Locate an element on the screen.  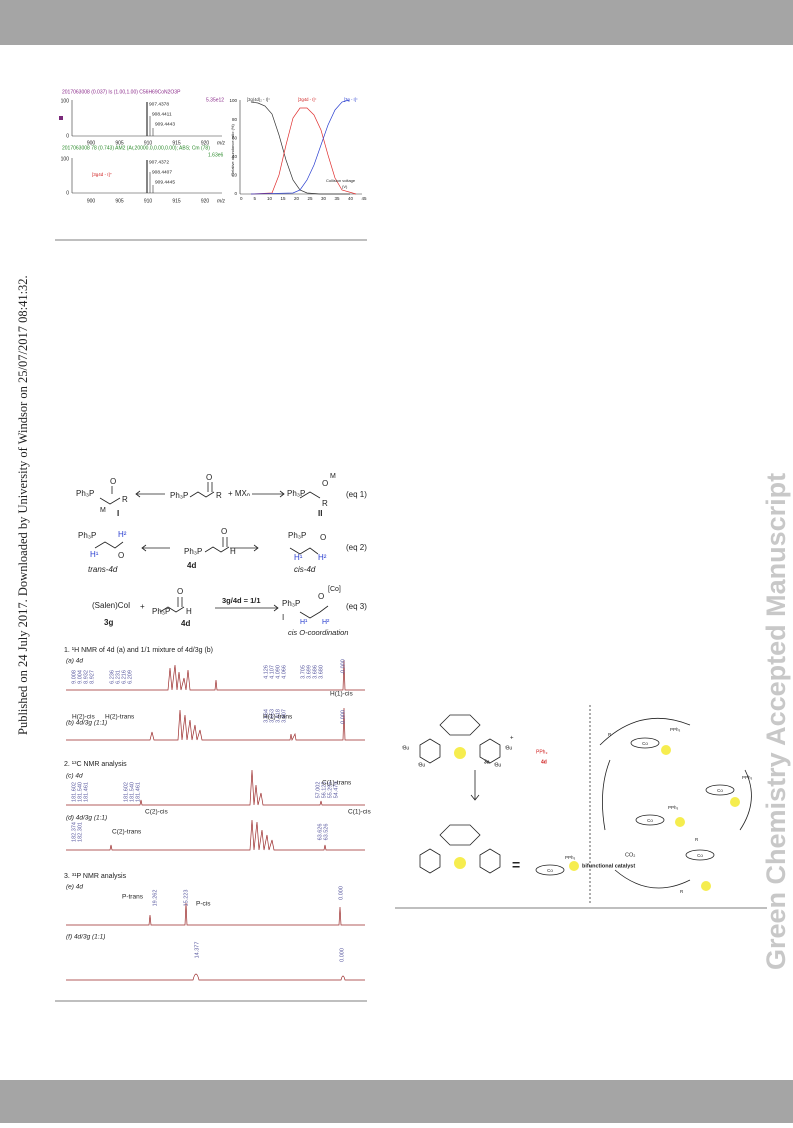
peak-label: 4.090 is located at coordinates (278, 672).